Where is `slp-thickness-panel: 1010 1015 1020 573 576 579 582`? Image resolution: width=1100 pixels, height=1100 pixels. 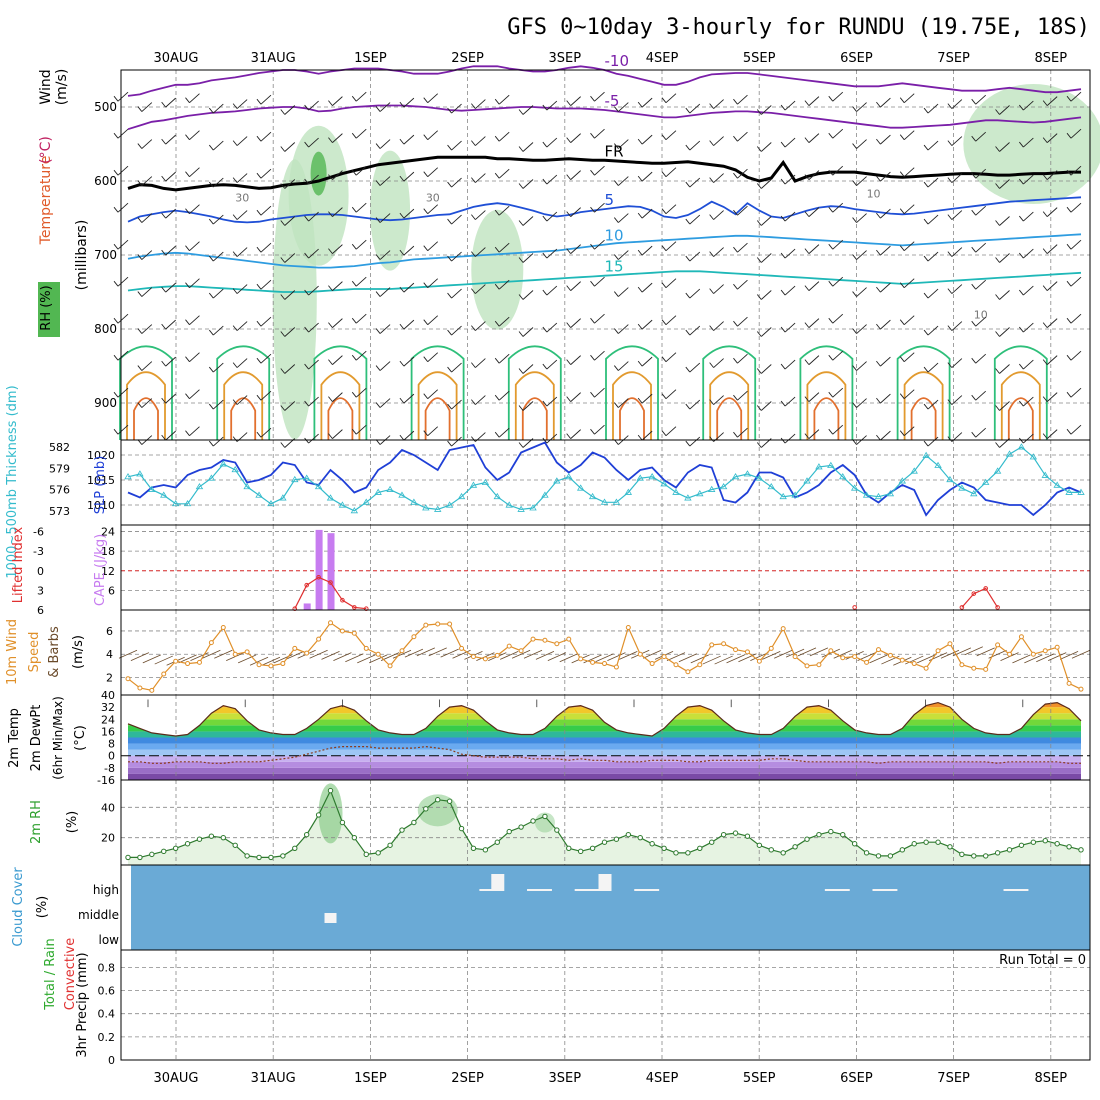 slp-thickness-panel: 1010 1015 1020 573 576 579 582 is located at coordinates (569, 482).